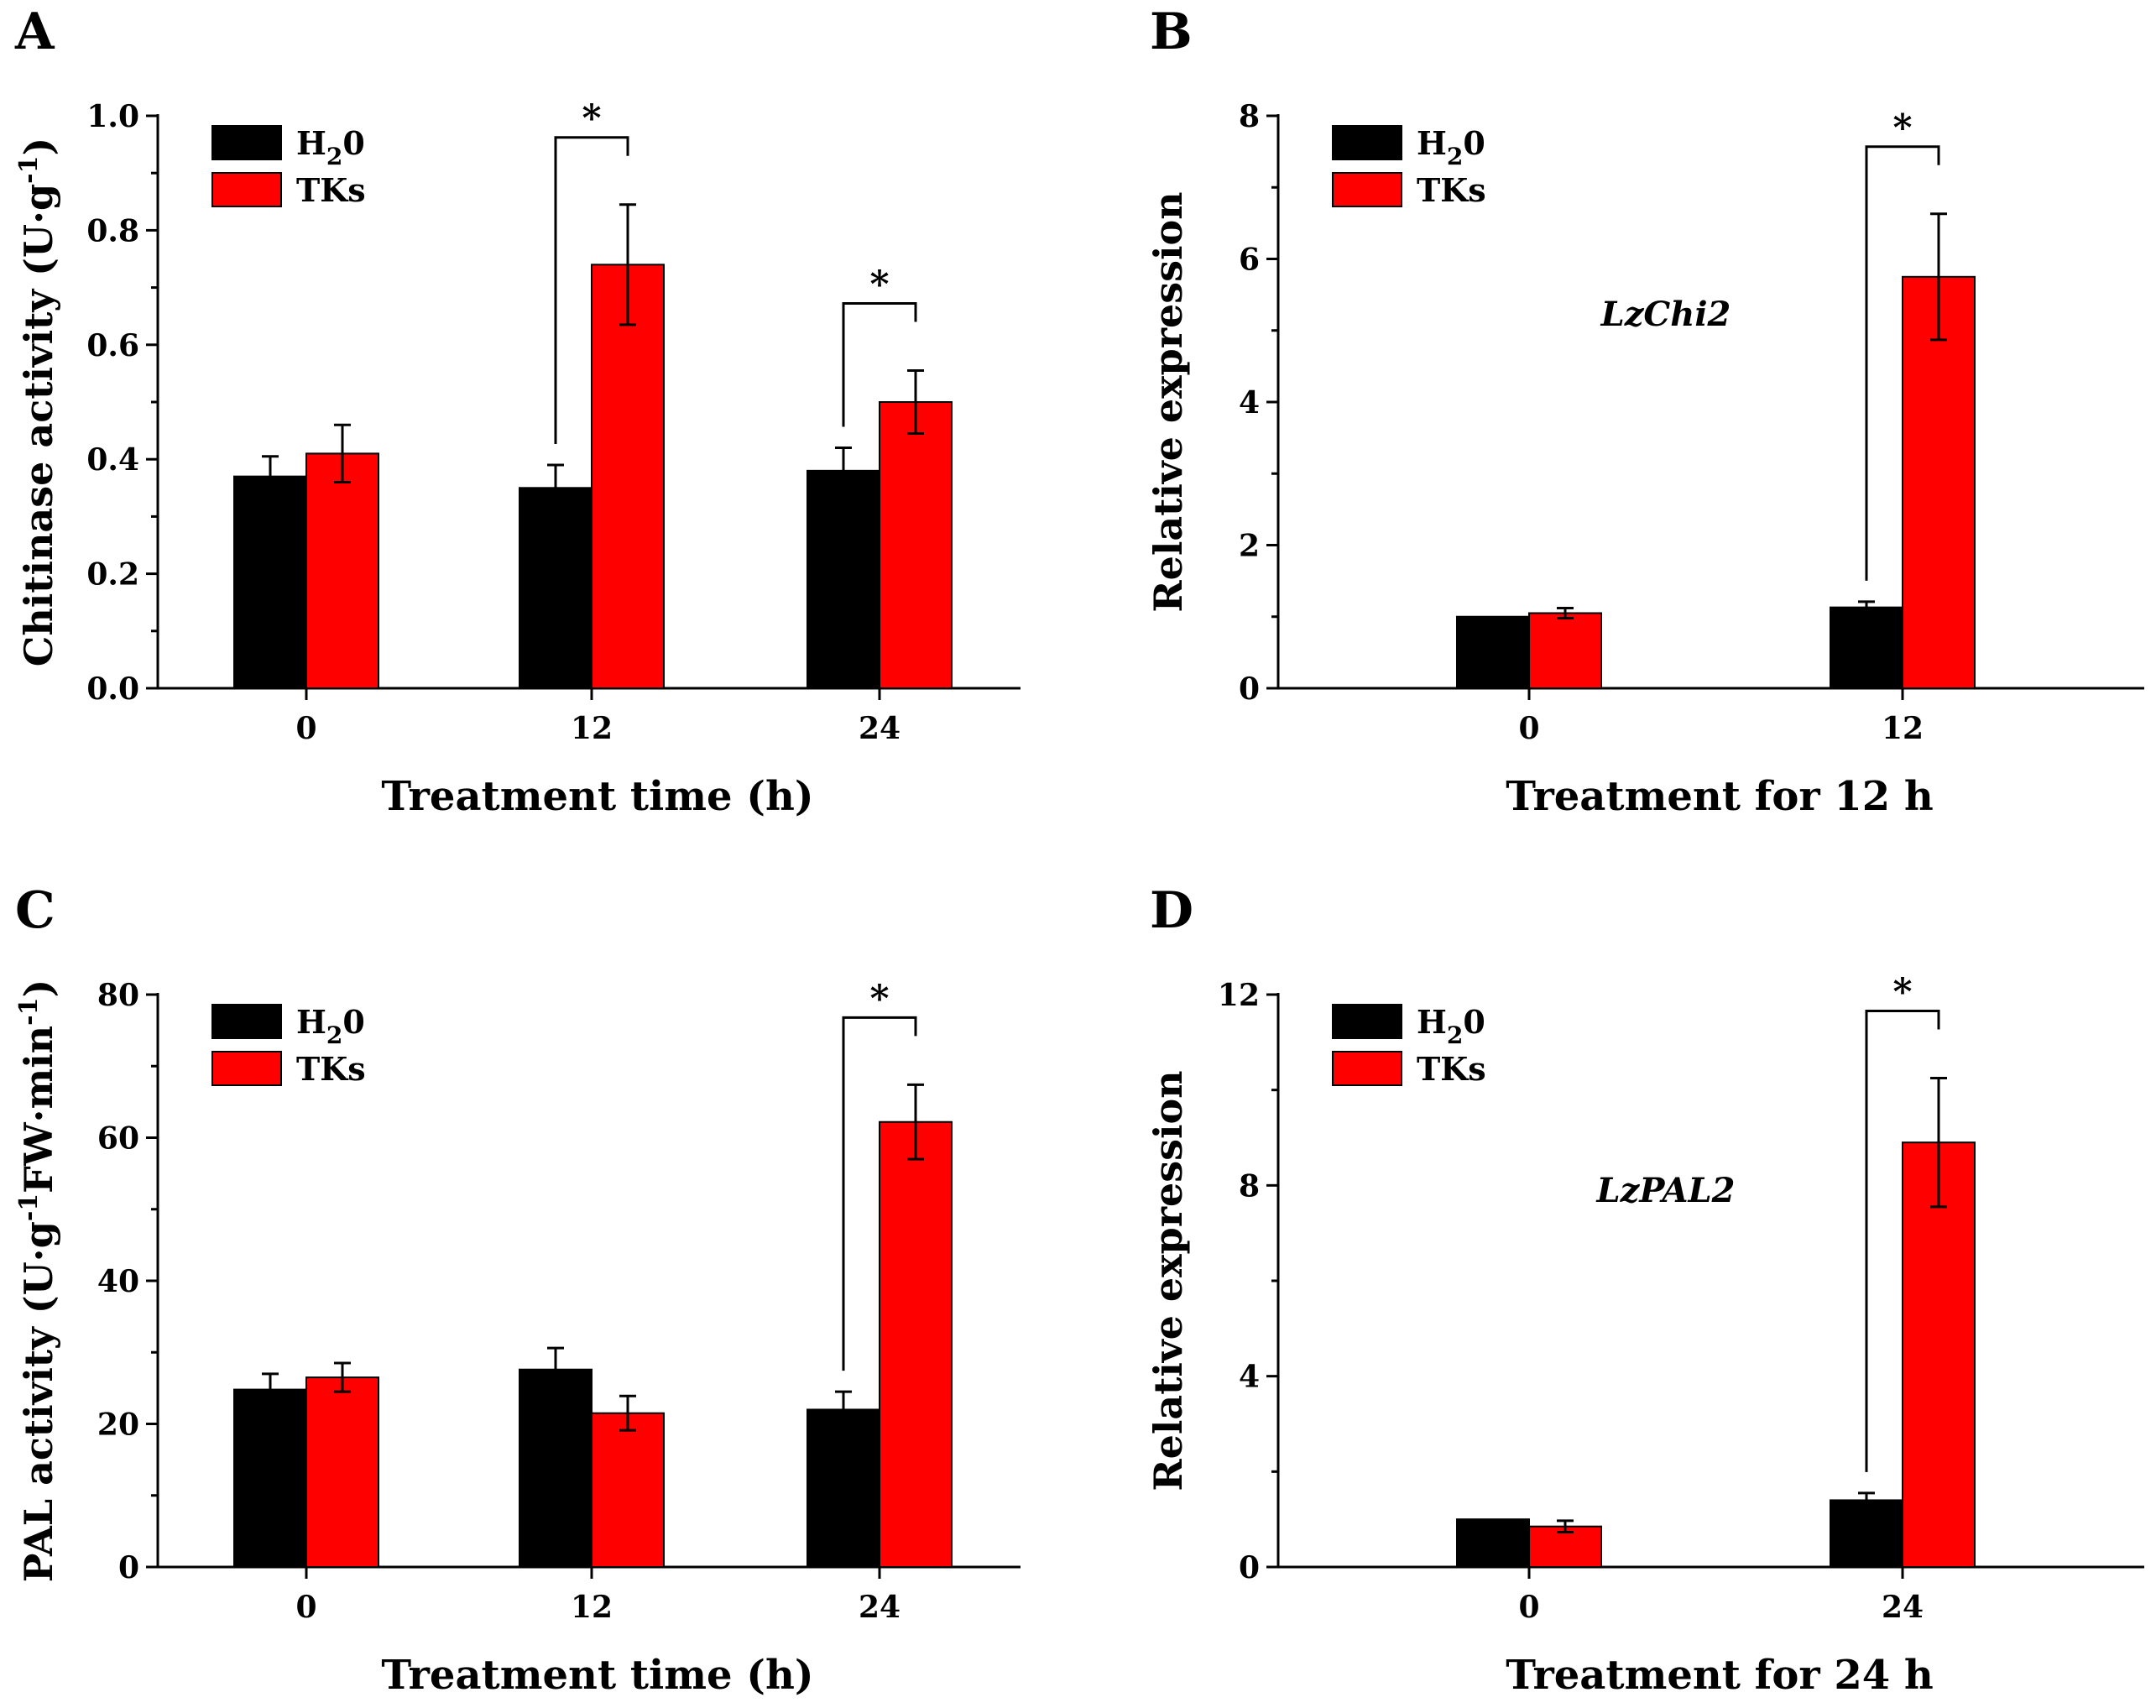 The height and width of the screenshot is (1708, 2156). Describe the element at coordinates (29, 1012) in the screenshot. I see `text-part: -1` at that location.